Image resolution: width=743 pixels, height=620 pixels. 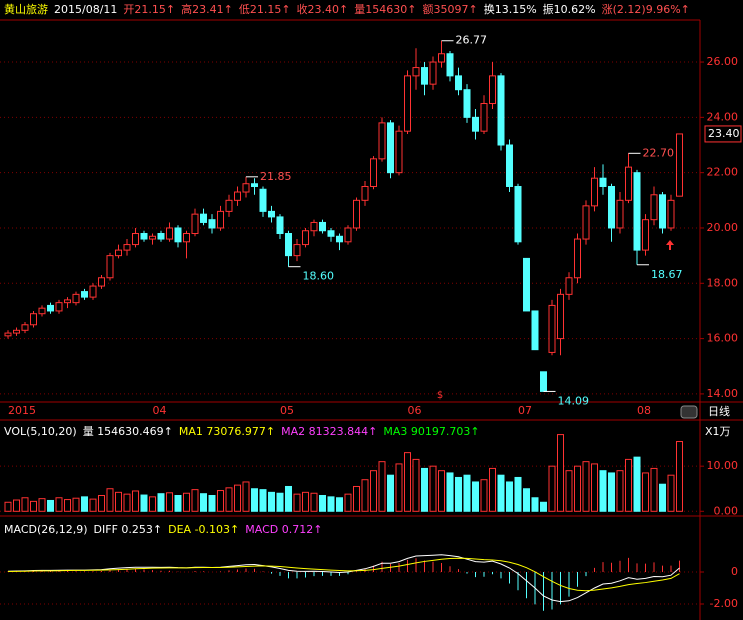 What do you see at coordinates (227, 431) in the screenshot?
I see `header-item: MA1 73076.977↑` at bounding box center [227, 431].